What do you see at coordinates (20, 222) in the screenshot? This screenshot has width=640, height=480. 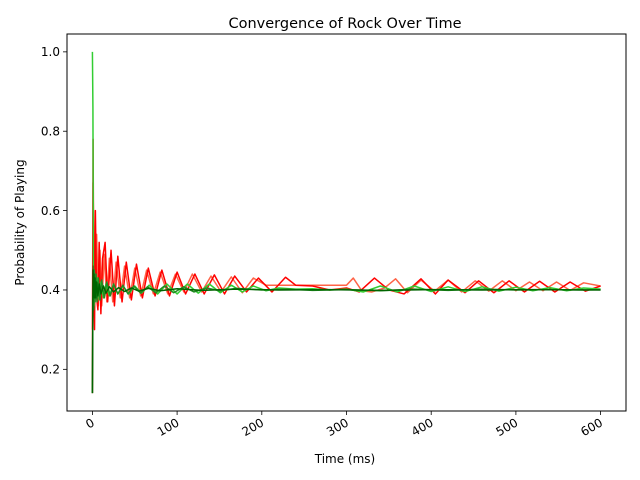 I see `y-axis-label: Probability of Playing` at bounding box center [20, 222].